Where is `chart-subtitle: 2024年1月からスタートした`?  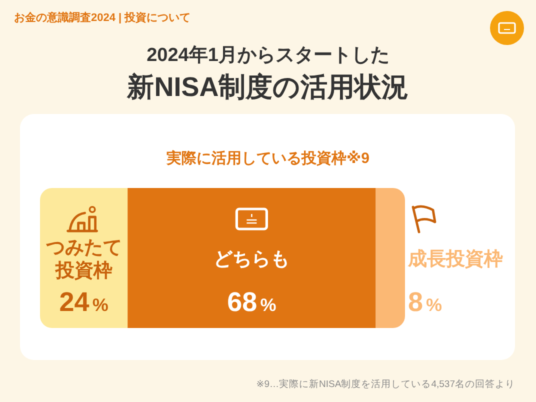 chart-subtitle: 2024年1月からスタートした is located at coordinates (268, 55).